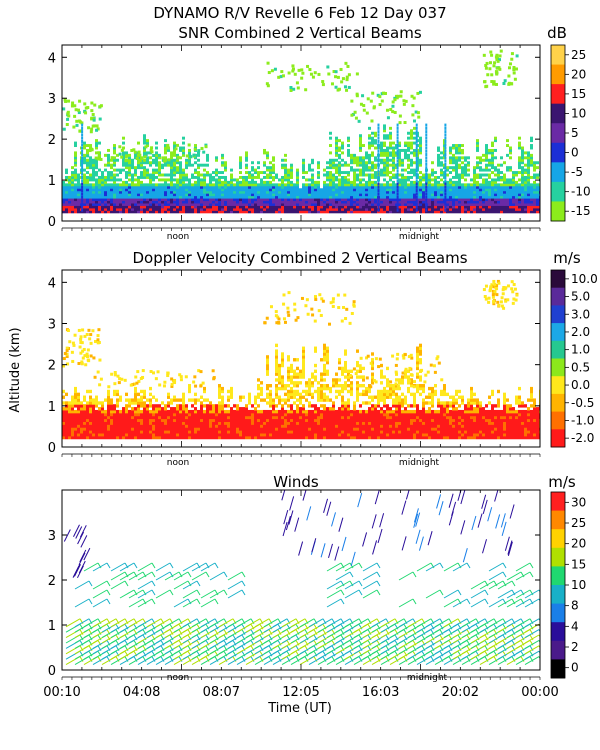 This screenshot has width=600, height=750. Describe the element at coordinates (178, 237) in the screenshot. I see `snr-noon-label: noon` at that location.